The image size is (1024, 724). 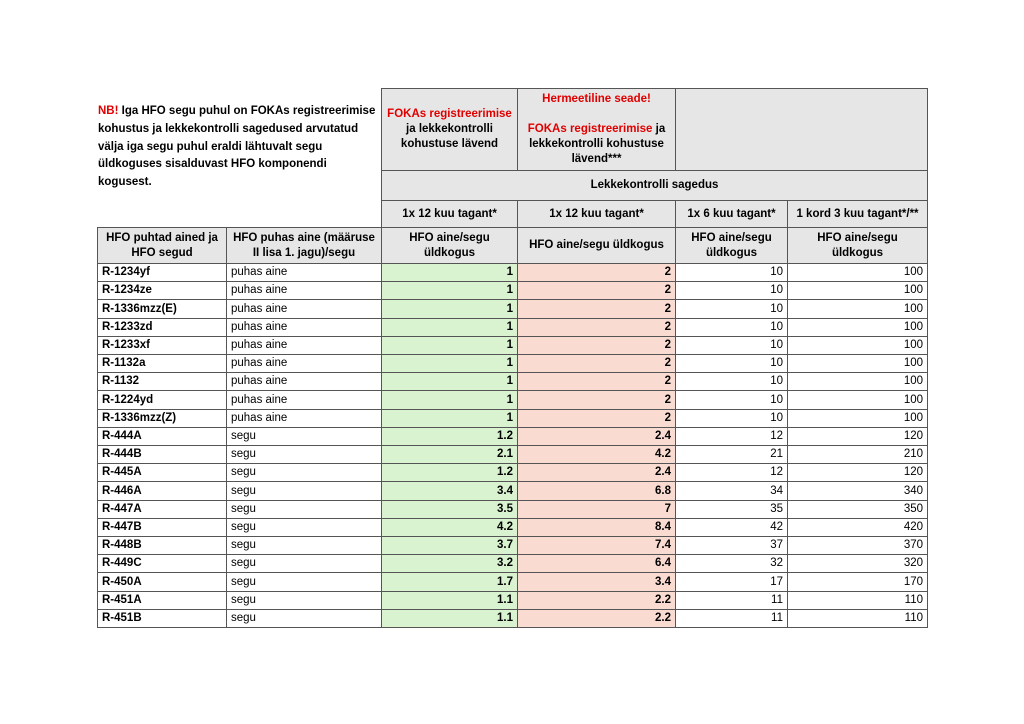 I want to click on table-value: 170, so click(x=857, y=582).